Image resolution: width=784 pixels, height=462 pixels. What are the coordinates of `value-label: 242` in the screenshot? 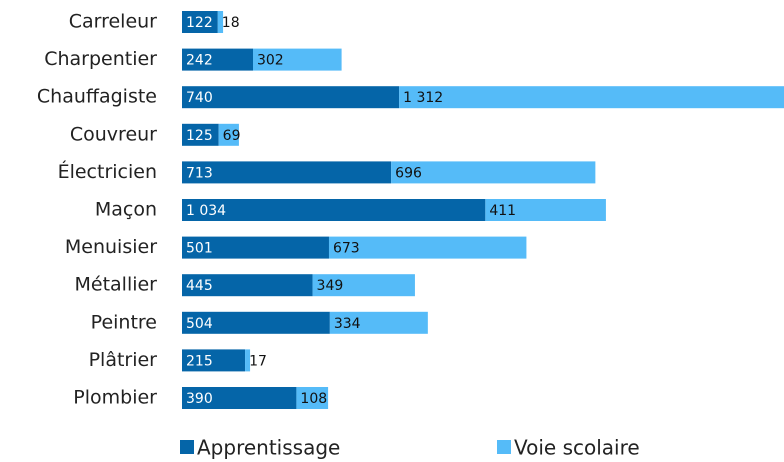 It's located at (199, 61).